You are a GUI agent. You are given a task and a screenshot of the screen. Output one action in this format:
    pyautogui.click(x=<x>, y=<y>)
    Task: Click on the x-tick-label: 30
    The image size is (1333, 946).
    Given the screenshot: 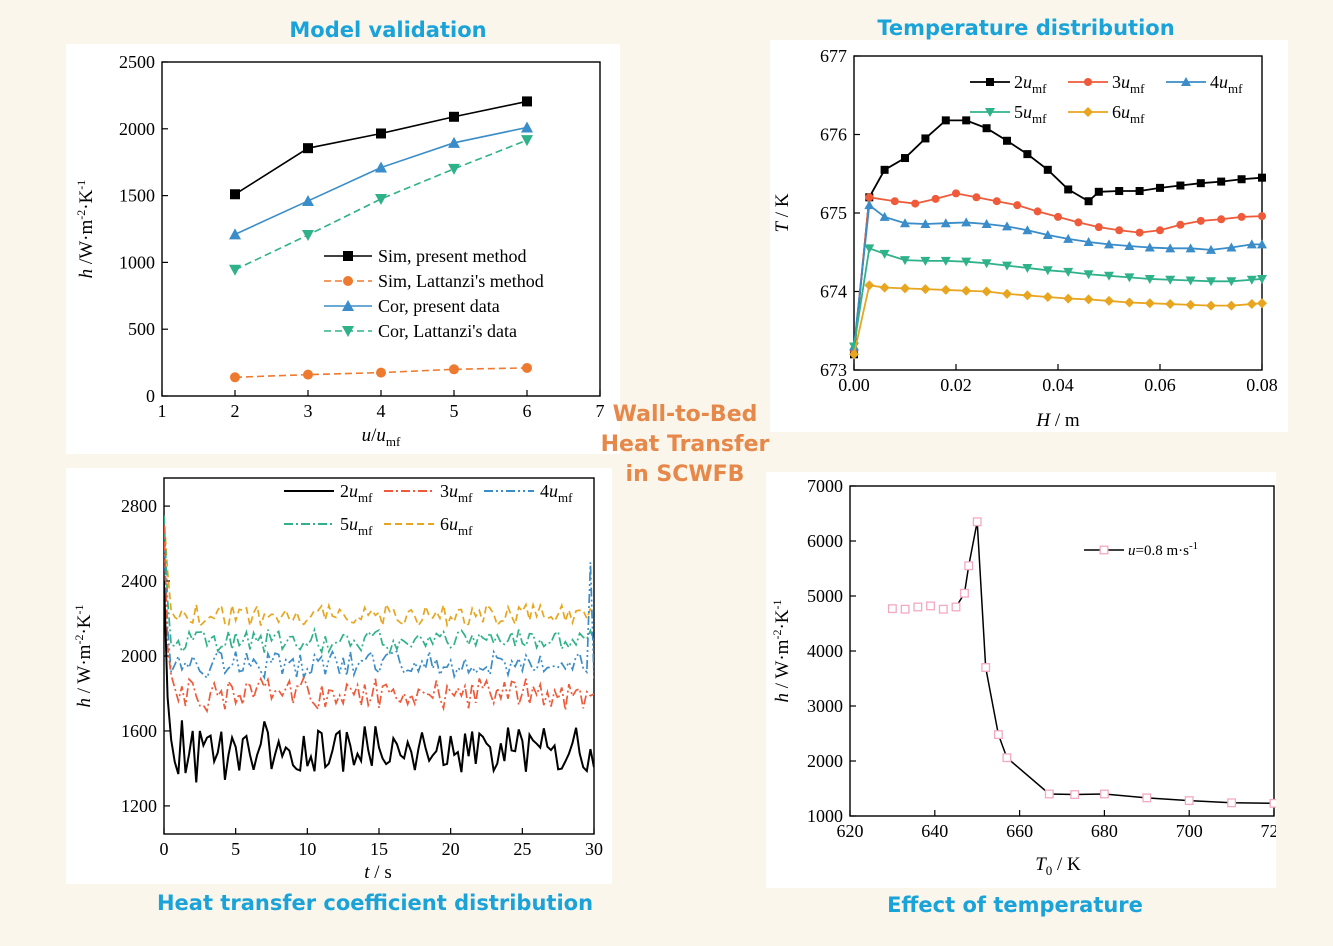 What is the action you would take?
    pyautogui.click(x=594, y=849)
    